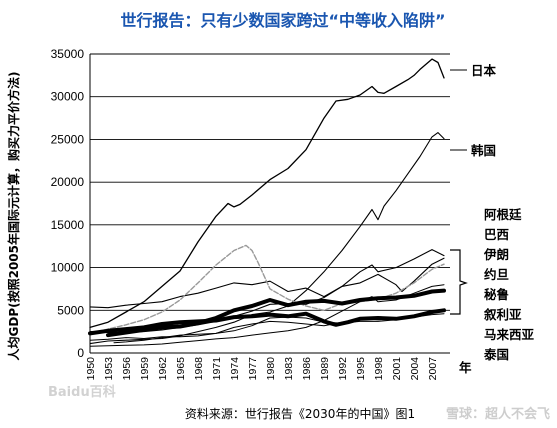 The width and height of the screenshot is (557, 428). What do you see at coordinates (496, 294) in the screenshot?
I see `group-label-4: 秘鲁` at bounding box center [496, 294].